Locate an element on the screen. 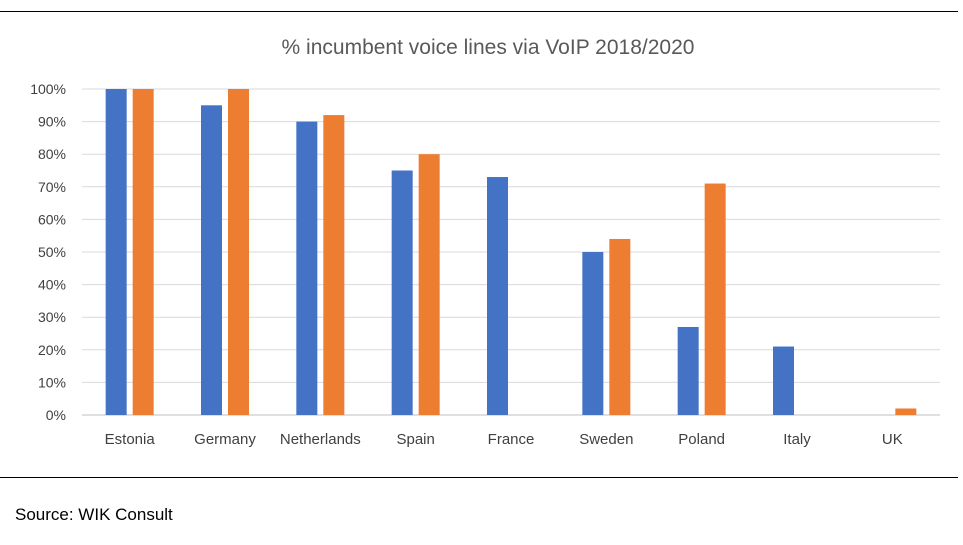 The image size is (963, 545). bar-spain-series1 is located at coordinates (402, 292).